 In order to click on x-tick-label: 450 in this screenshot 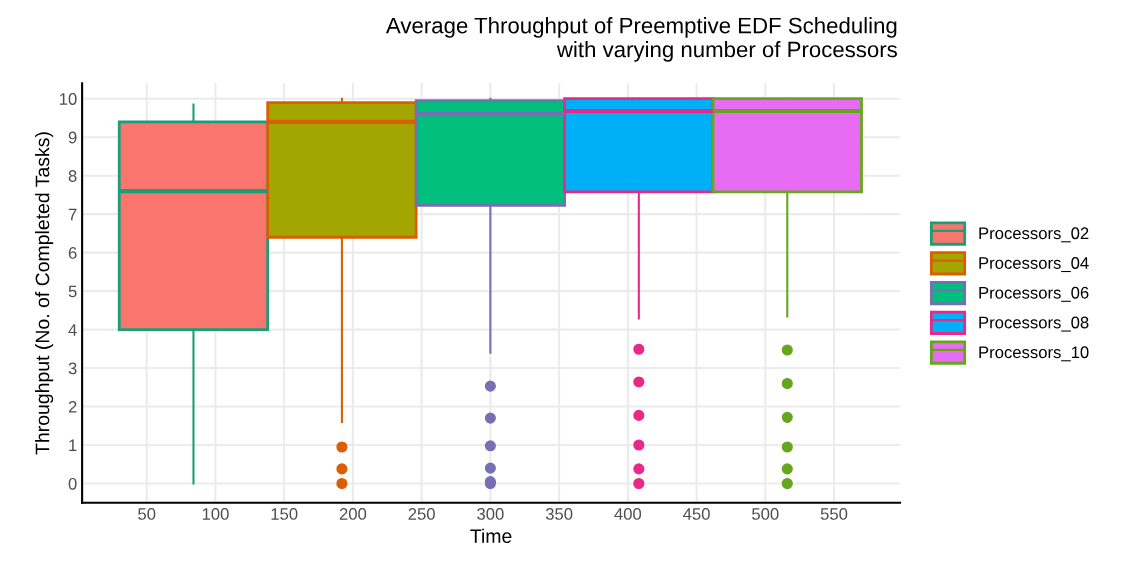, I will do `click(696, 514)`.